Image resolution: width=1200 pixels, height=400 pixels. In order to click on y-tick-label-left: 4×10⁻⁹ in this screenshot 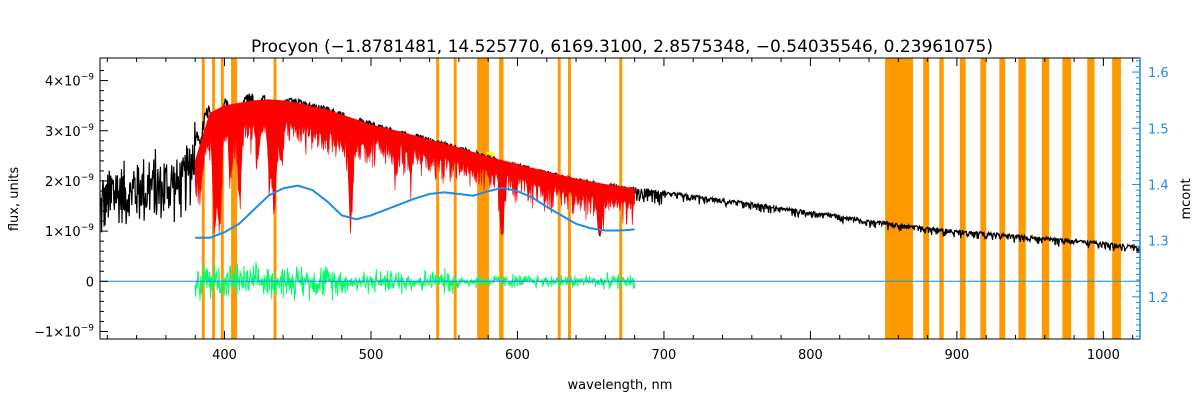, I will do `click(69, 81)`.